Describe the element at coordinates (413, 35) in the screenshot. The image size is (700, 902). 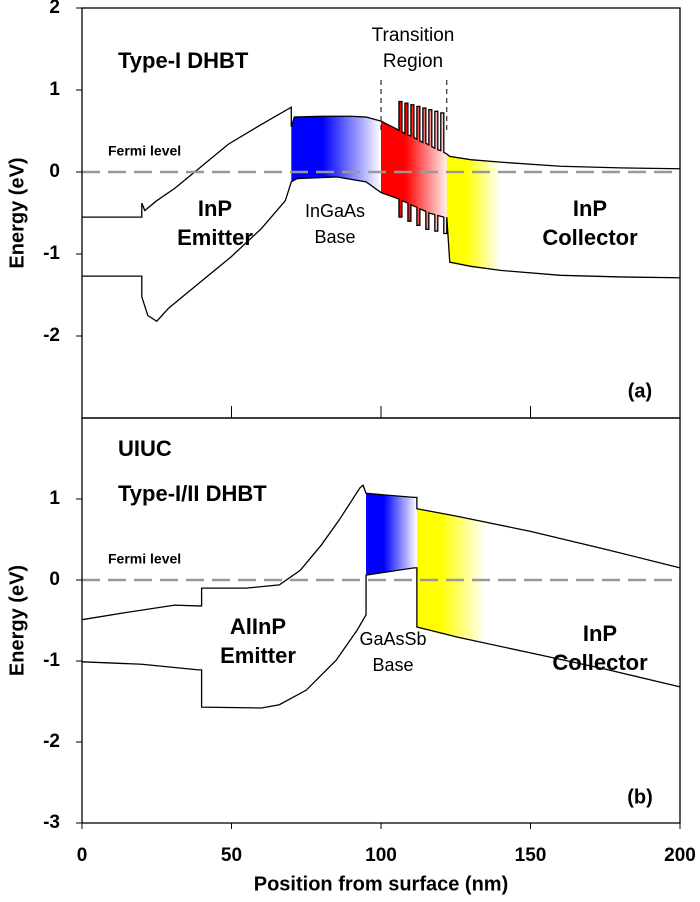
I see `annotation: Transition` at that location.